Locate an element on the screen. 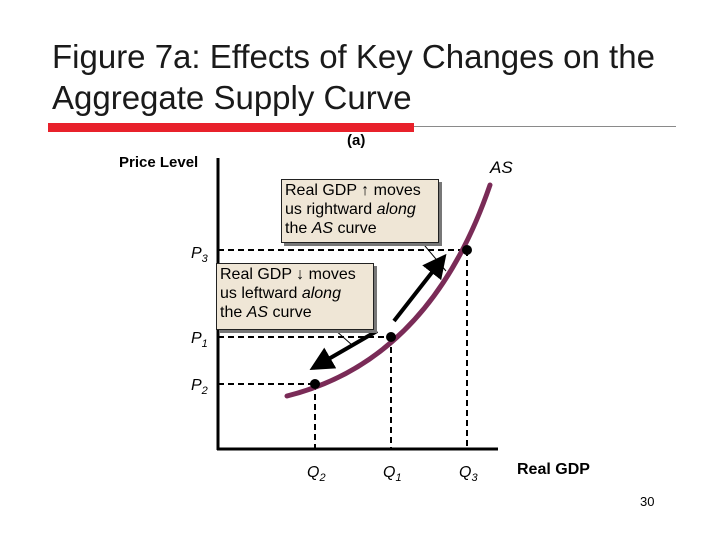 This screenshot has width=720, height=540. callout-up-pointer is located at coordinates (433, 255).